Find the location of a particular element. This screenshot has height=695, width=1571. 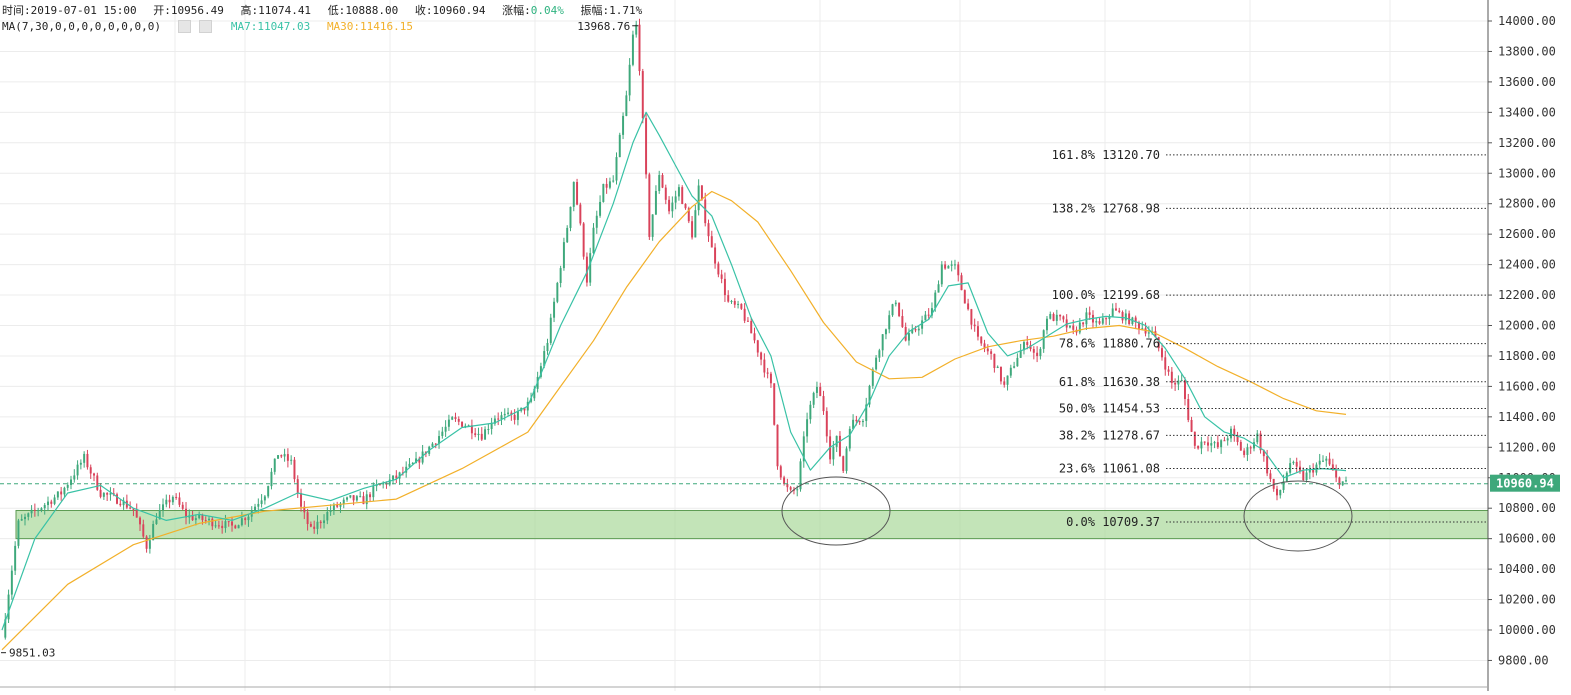

fib-level-label: 50.0% 11454.53 is located at coordinates (1109, 409).